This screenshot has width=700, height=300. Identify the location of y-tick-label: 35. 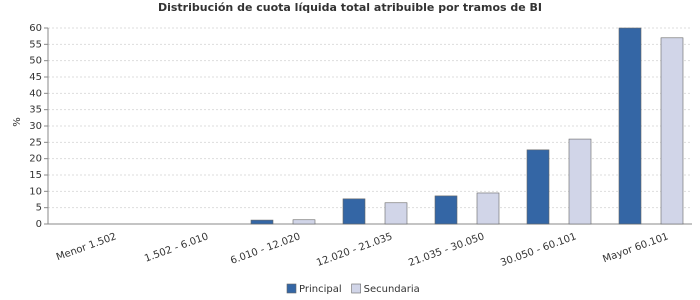
(35, 110).